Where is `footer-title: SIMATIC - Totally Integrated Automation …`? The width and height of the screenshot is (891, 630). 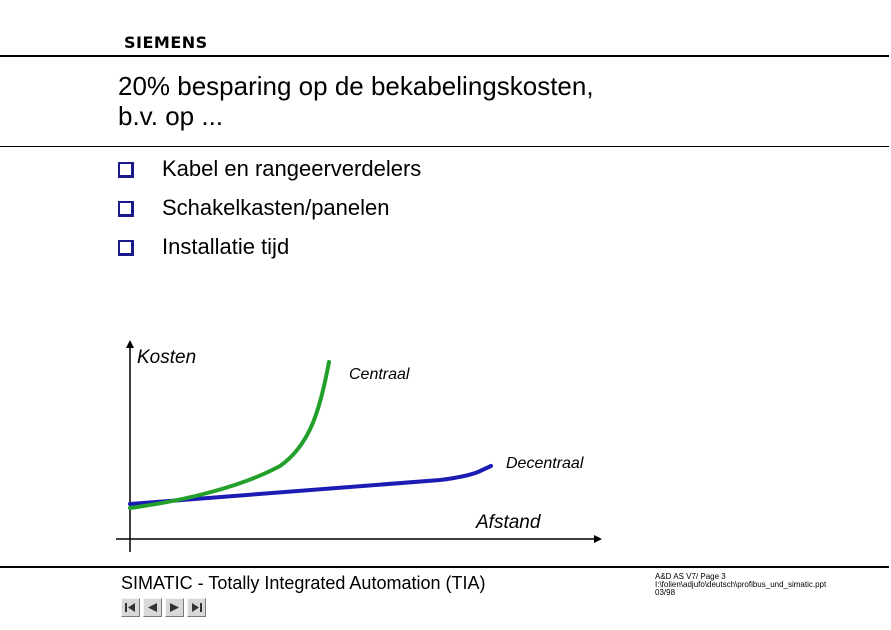 footer-title: SIMATIC - Totally Integrated Automation … is located at coordinates (303, 583).